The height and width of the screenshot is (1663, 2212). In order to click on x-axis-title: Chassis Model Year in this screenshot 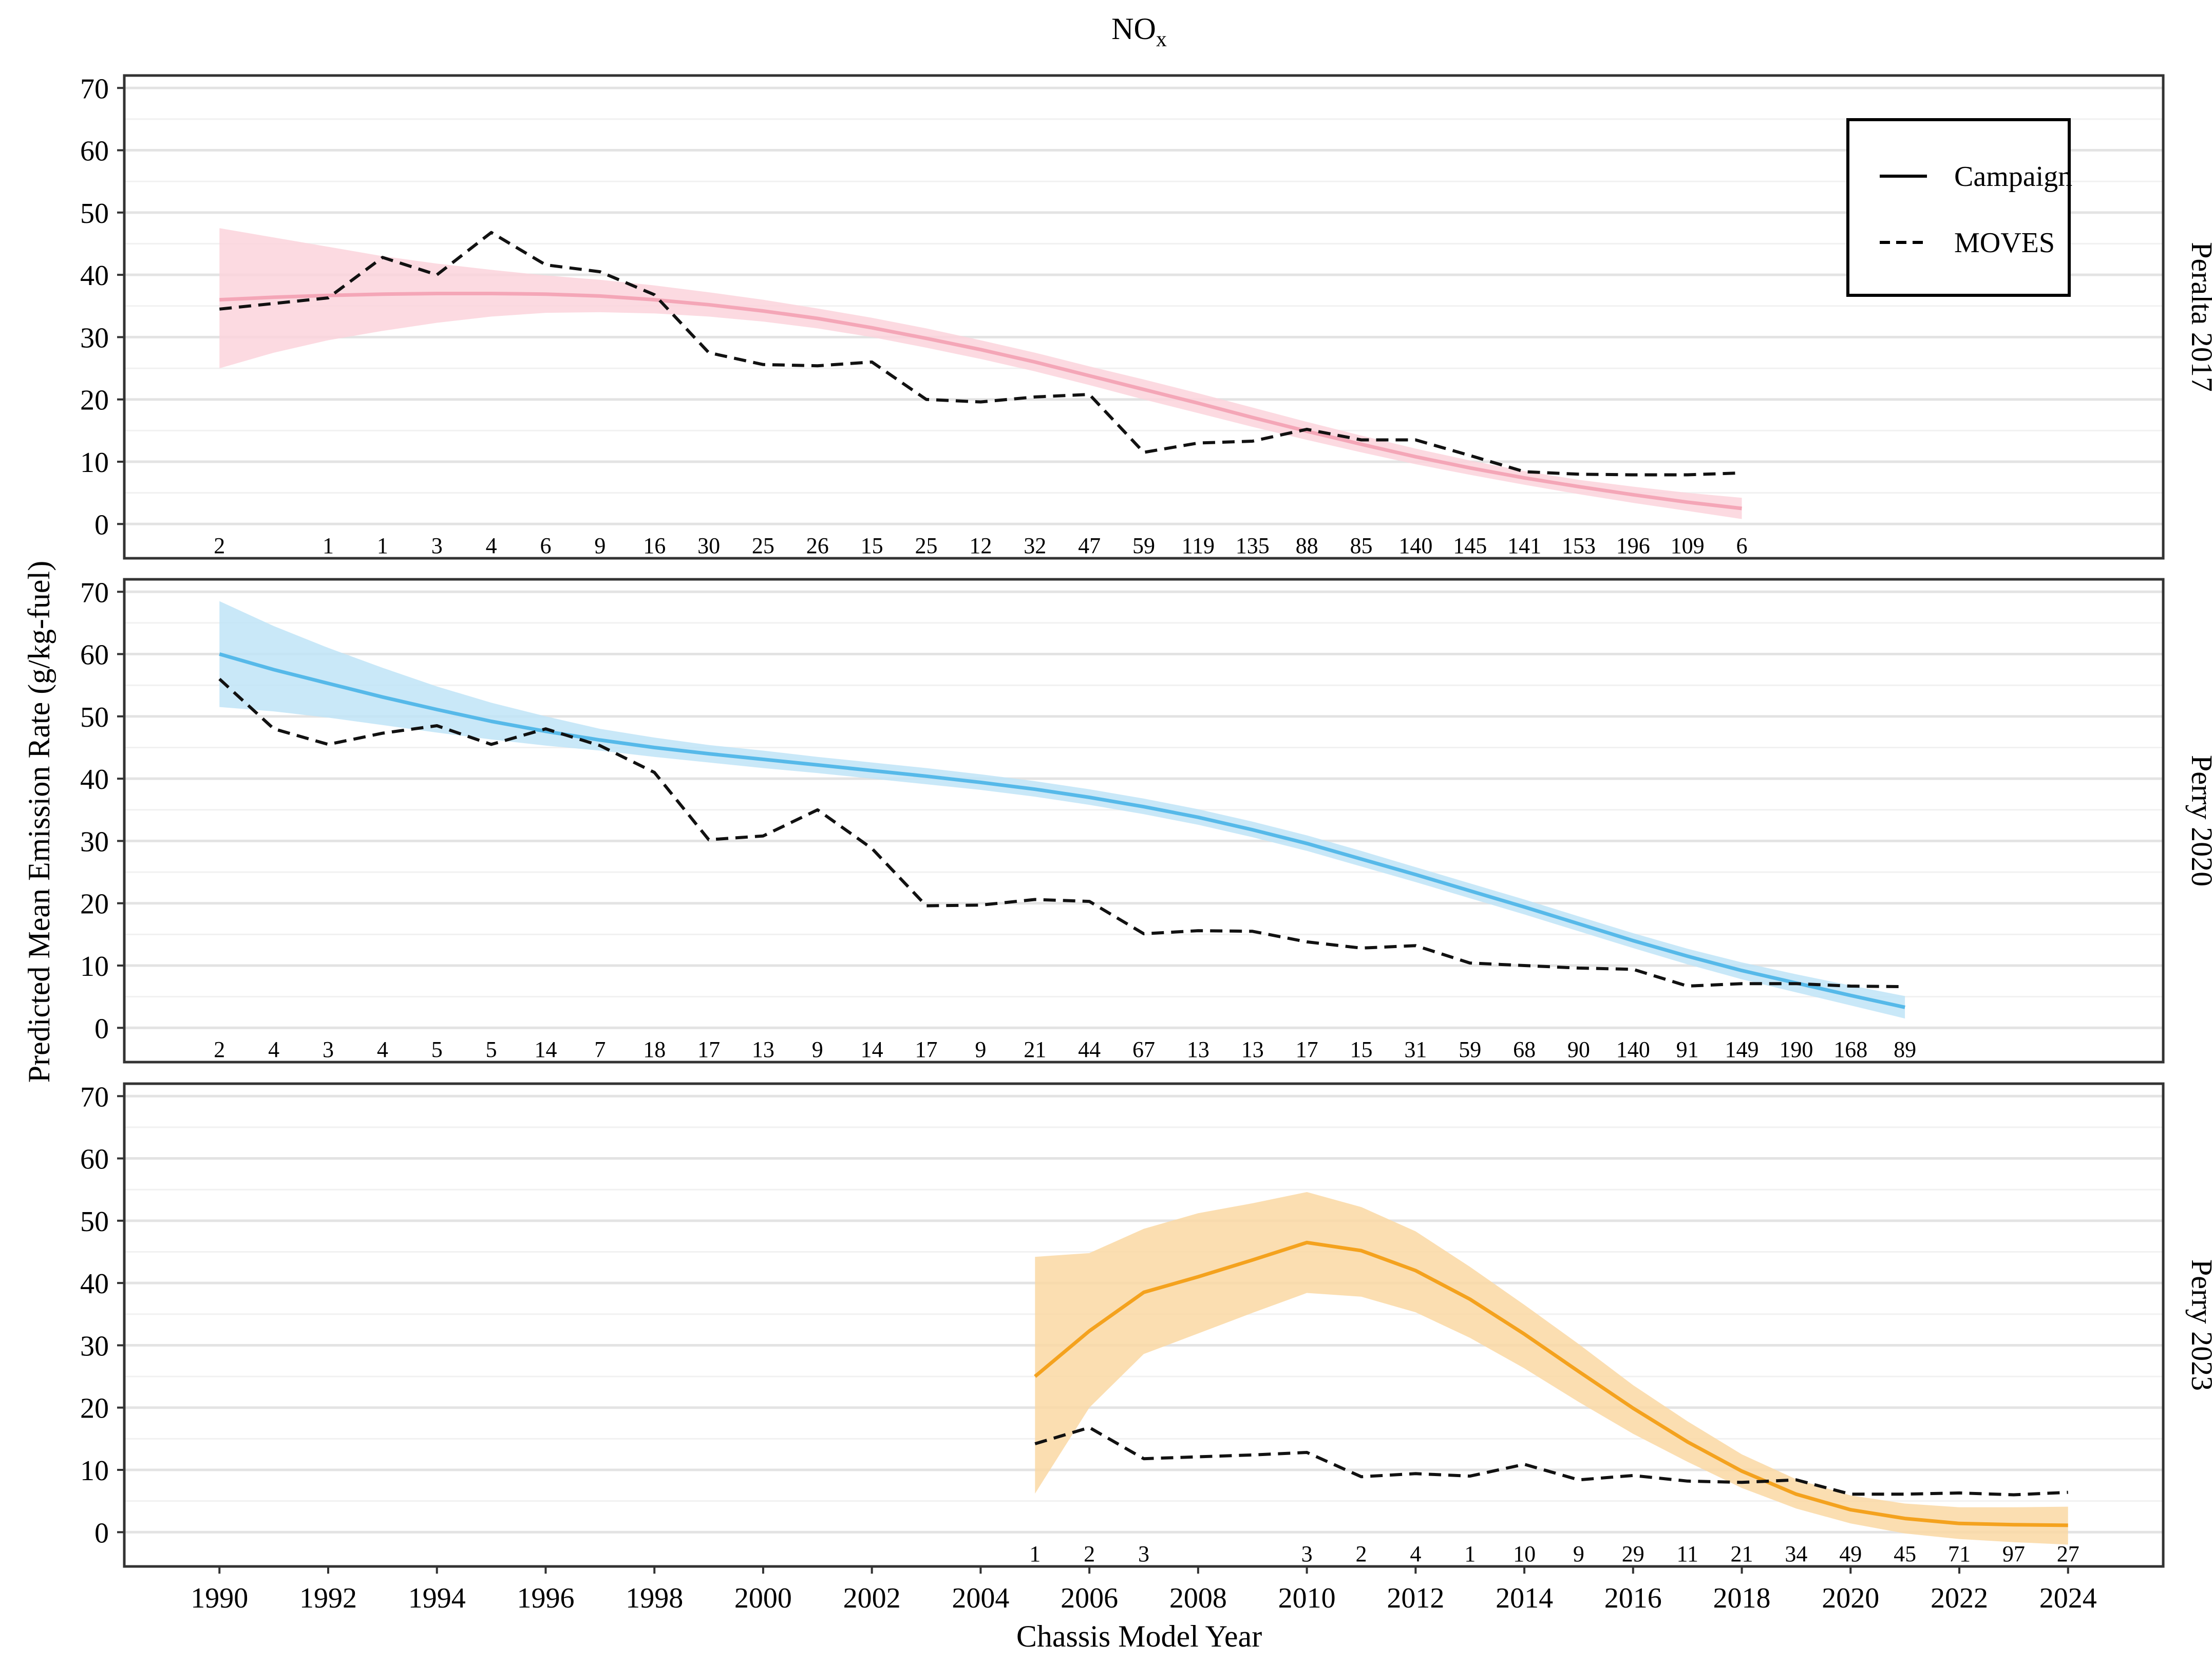, I will do `click(1139, 1636)`.